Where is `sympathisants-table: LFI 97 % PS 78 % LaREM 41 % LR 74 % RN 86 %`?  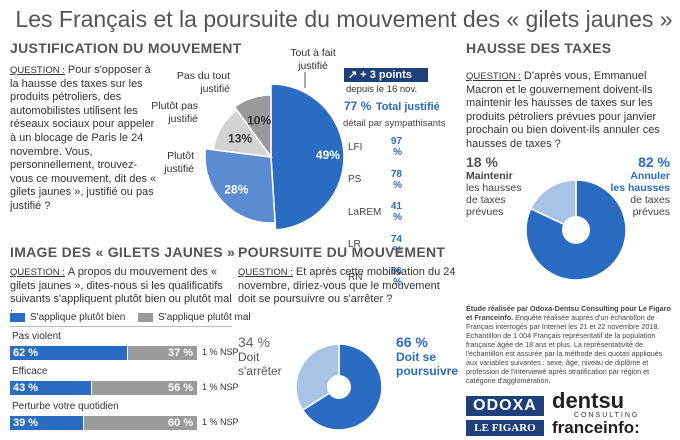 sympathisants-table: LFI 97 % PS 78 % LaREM 41 % LR 74 % RN 86 % is located at coordinates (375, 217).